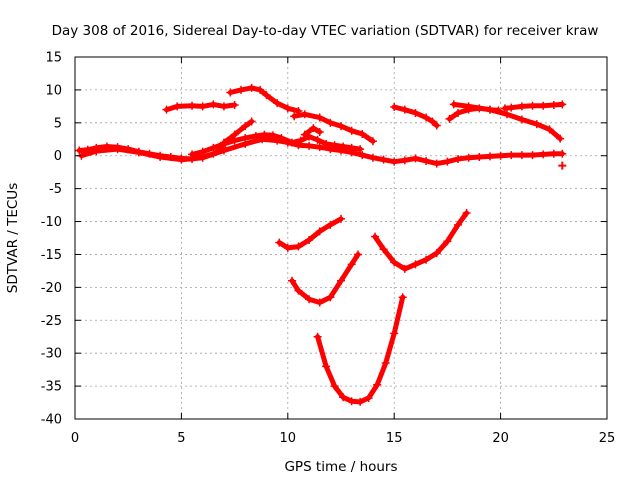 This screenshot has height=480, width=640. I want to click on y-tick-label: 15, so click(53, 58).